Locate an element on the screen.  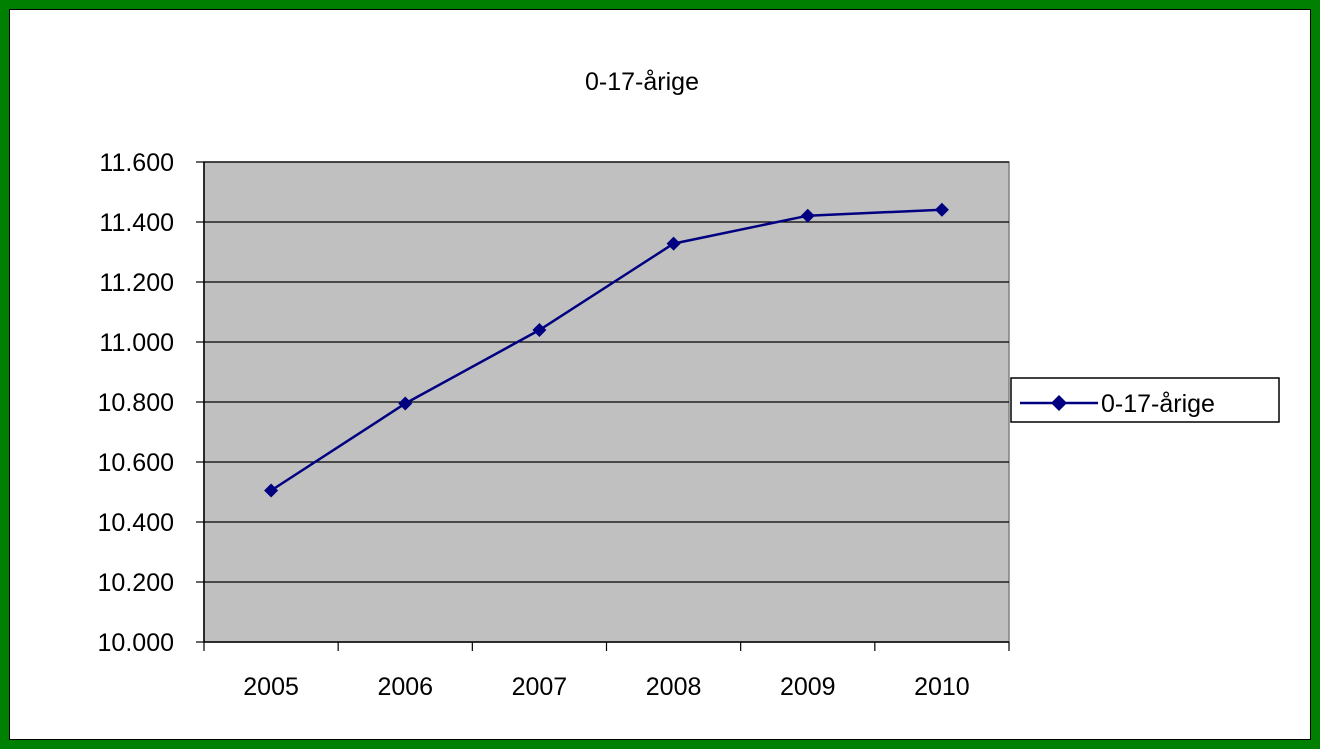
x-tick-label: 2010 is located at coordinates (942, 687).